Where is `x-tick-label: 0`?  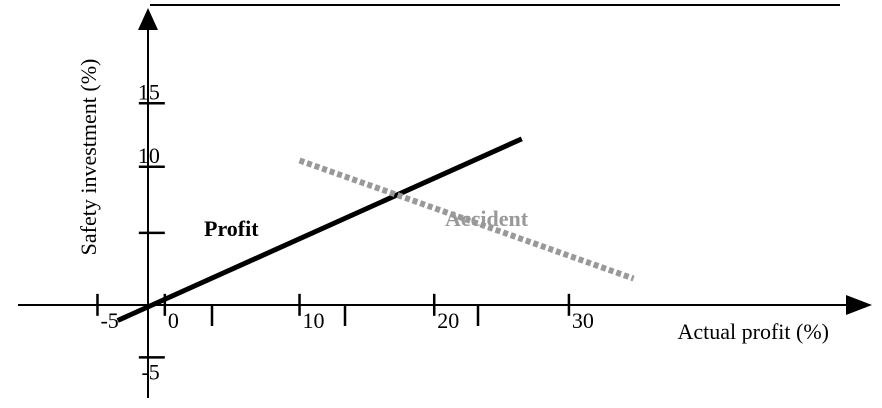 x-tick-label: 0 is located at coordinates (173, 320).